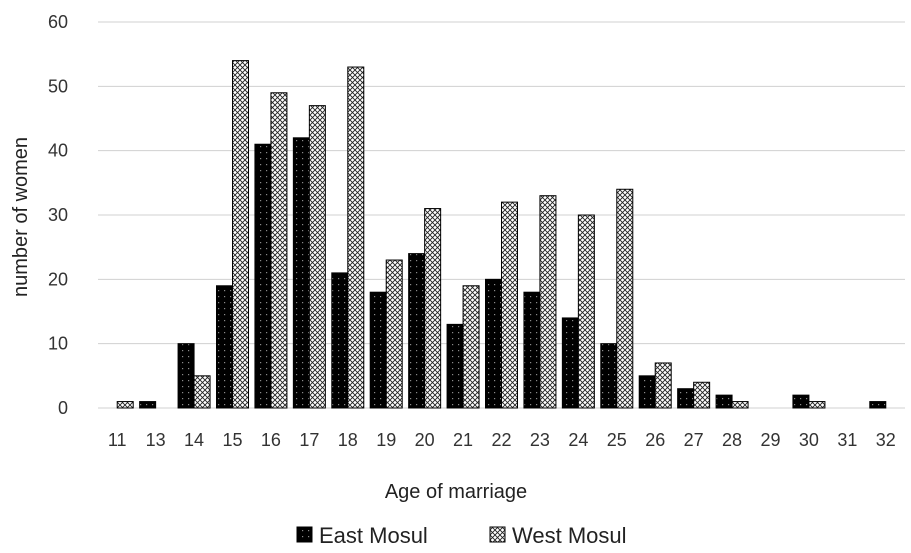  I want to click on x-axis-title: Age of marriage, so click(456, 492).